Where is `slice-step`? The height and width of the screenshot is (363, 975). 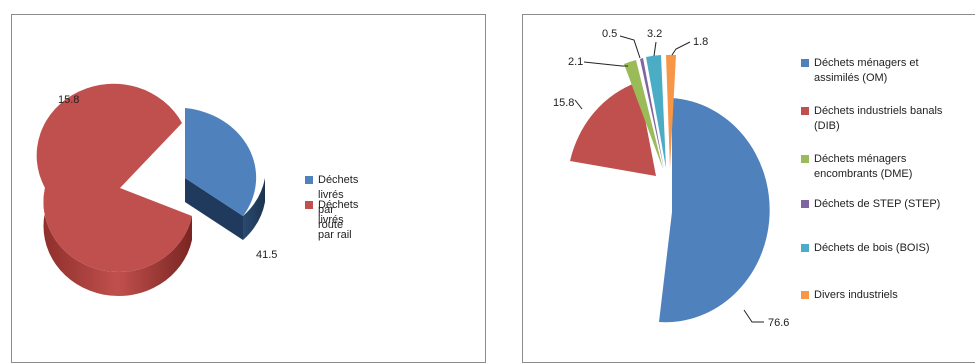 slice-step is located at coordinates (652, 113).